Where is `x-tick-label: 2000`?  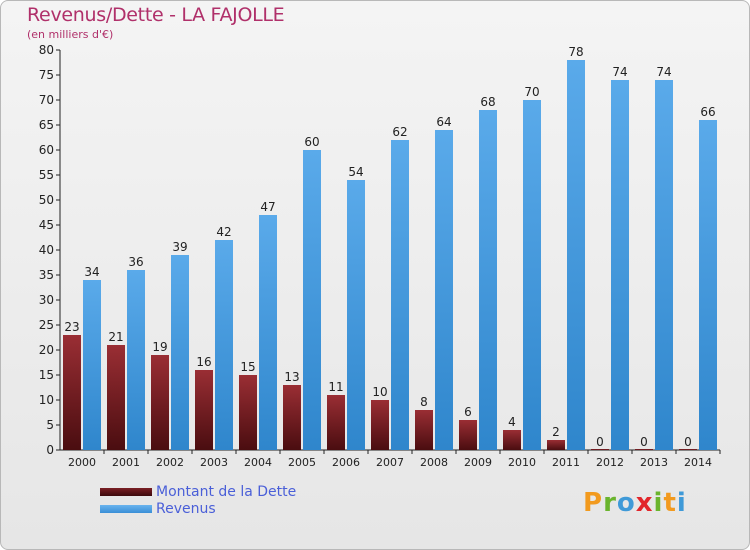
x-tick-label: 2000 is located at coordinates (82, 462).